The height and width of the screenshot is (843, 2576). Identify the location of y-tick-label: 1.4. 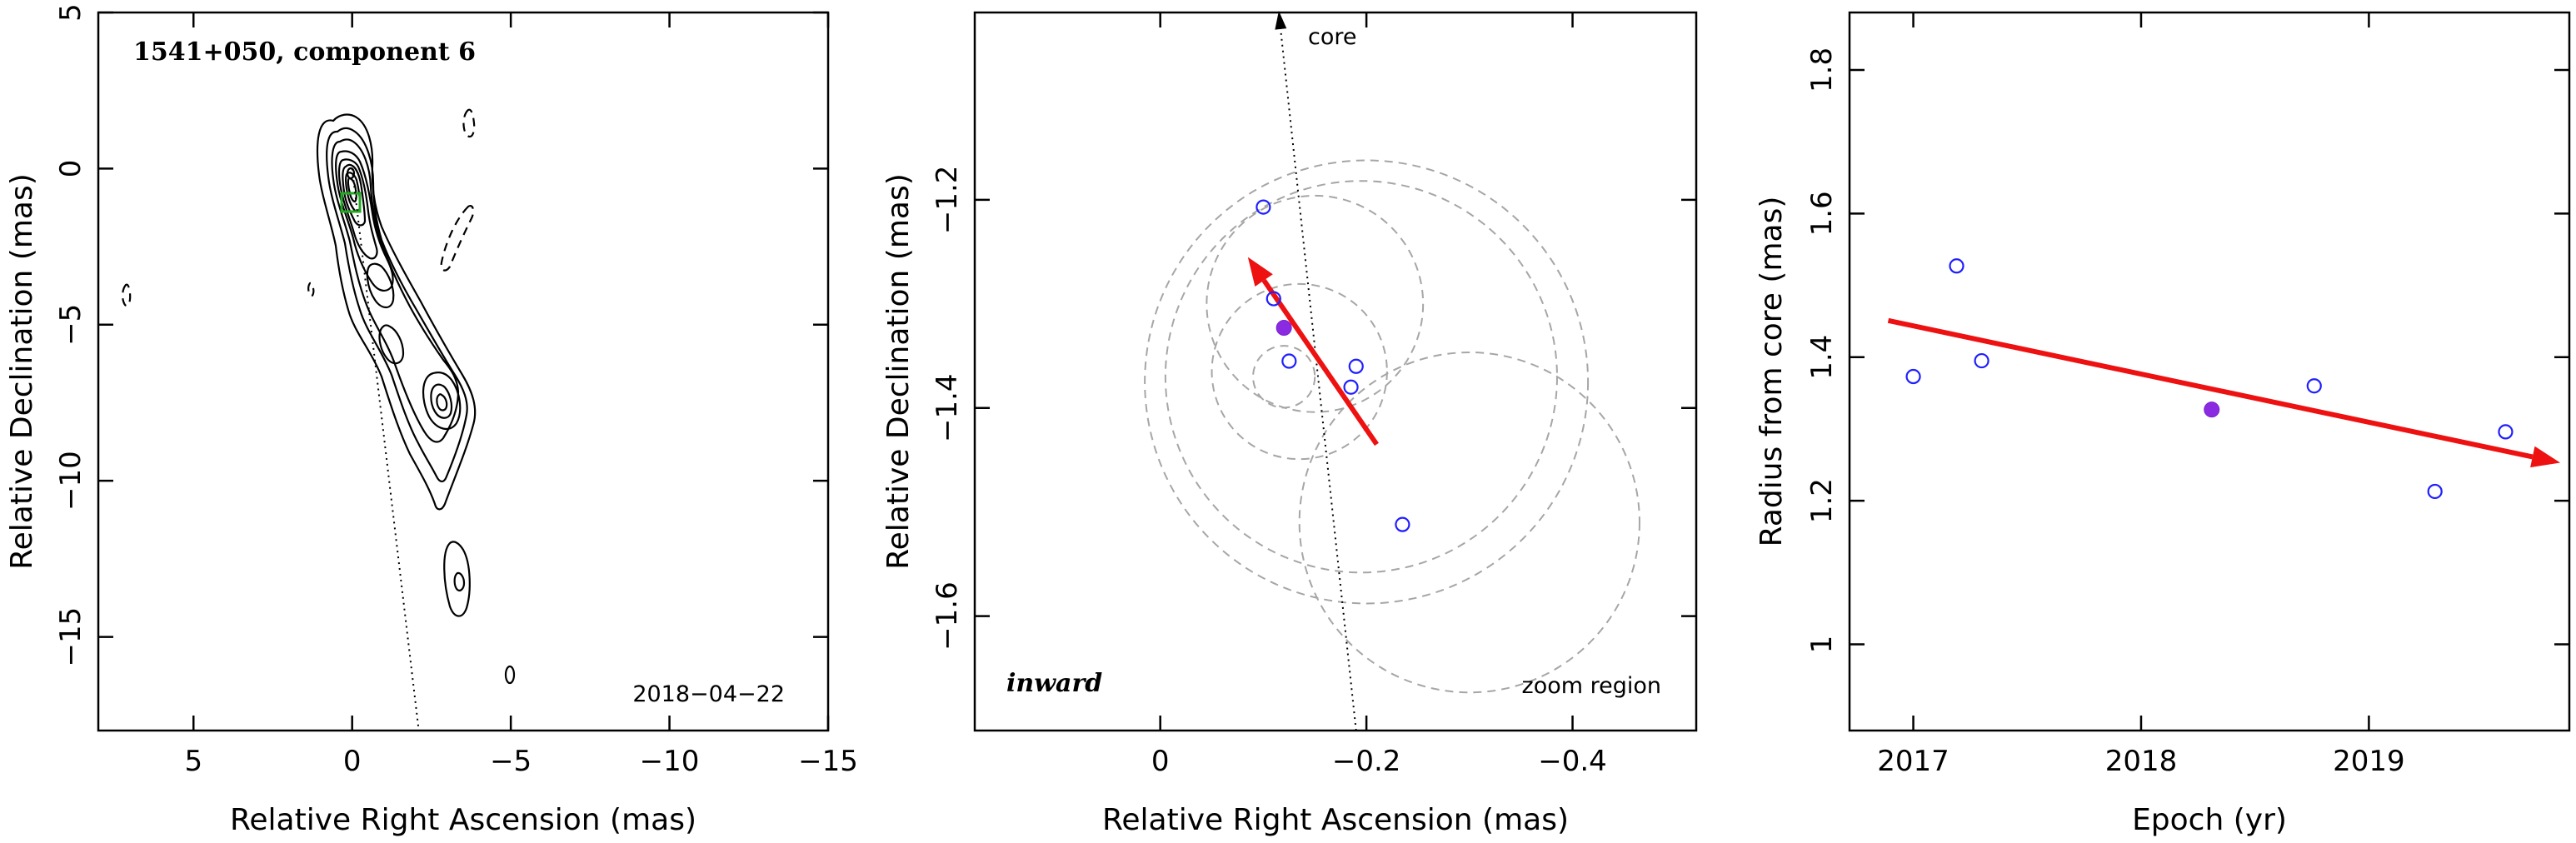
(1822, 357).